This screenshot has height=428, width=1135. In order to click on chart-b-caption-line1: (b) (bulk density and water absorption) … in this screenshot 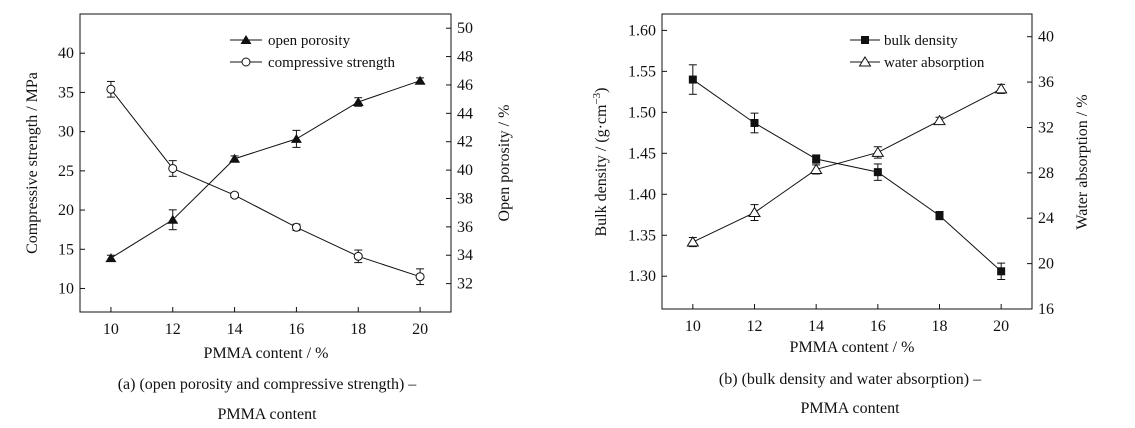, I will do `click(850, 379)`.